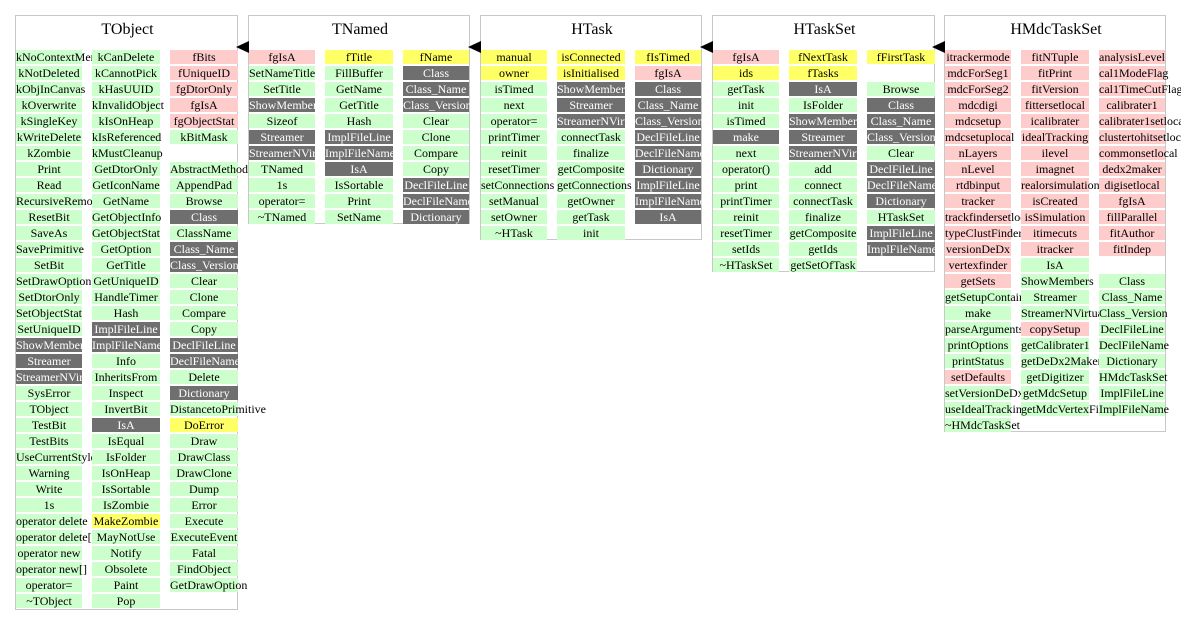 The image size is (1181, 624). I want to click on member-item: typeClustFinder, so click(984, 233).